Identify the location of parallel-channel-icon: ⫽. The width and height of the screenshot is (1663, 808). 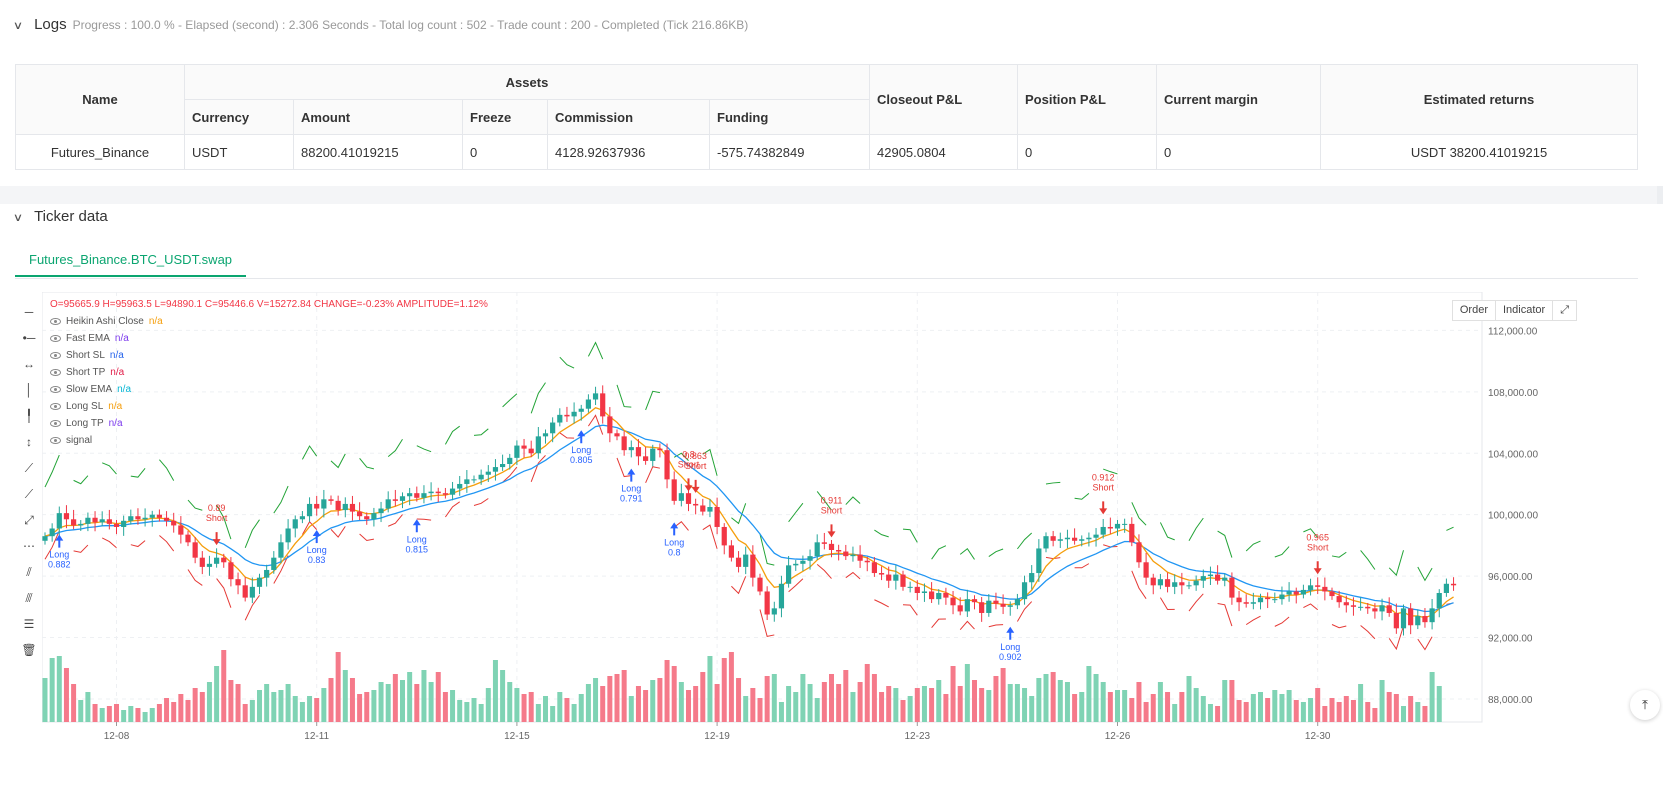
(29, 571).